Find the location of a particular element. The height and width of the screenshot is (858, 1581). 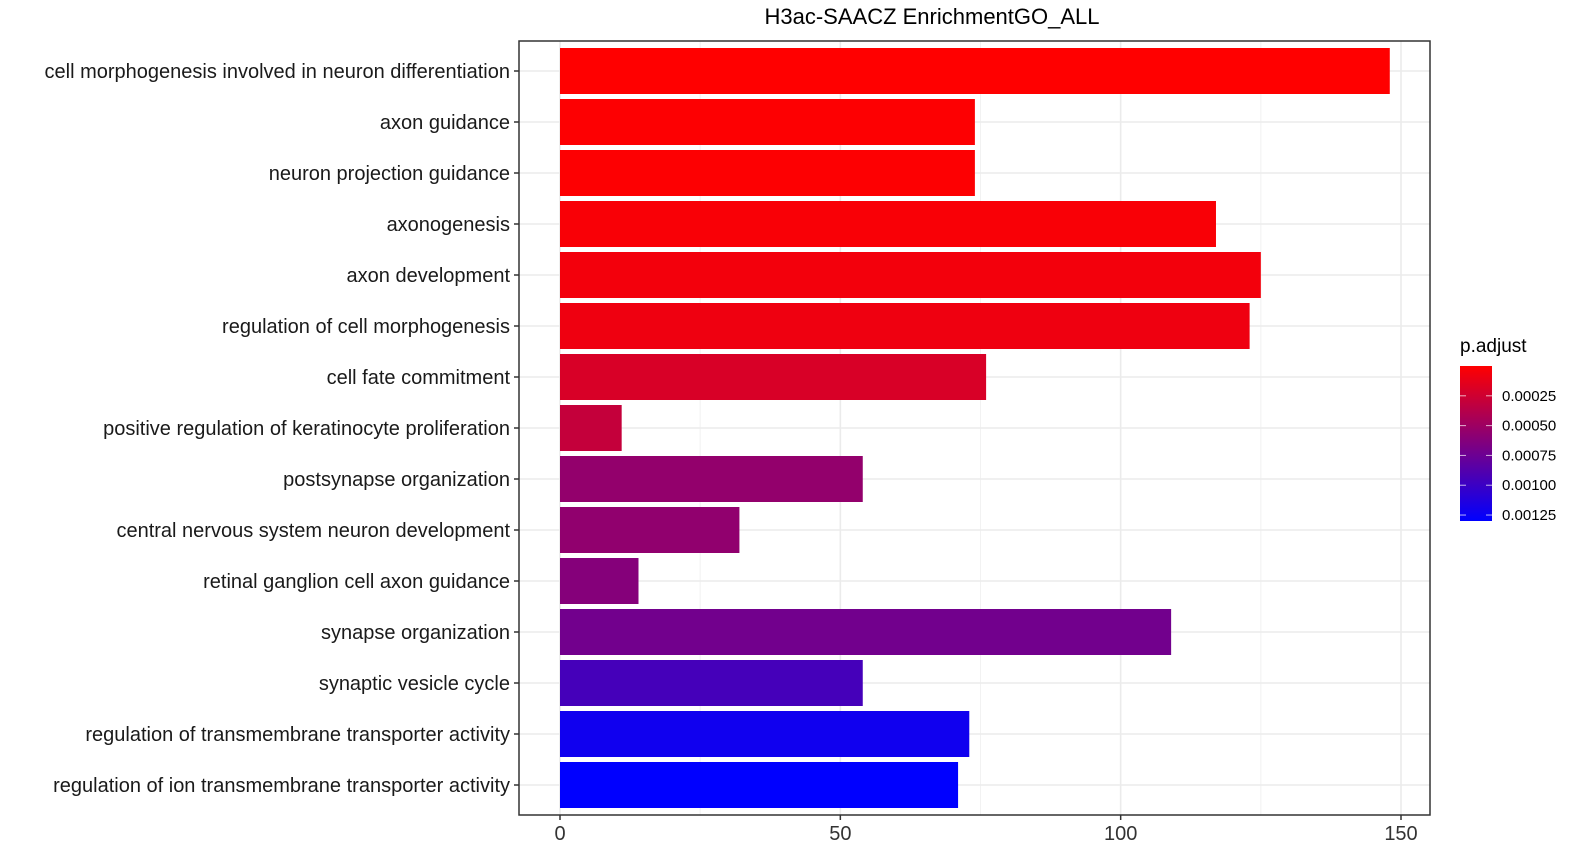

y-tick-label: axon guidance is located at coordinates (445, 123).